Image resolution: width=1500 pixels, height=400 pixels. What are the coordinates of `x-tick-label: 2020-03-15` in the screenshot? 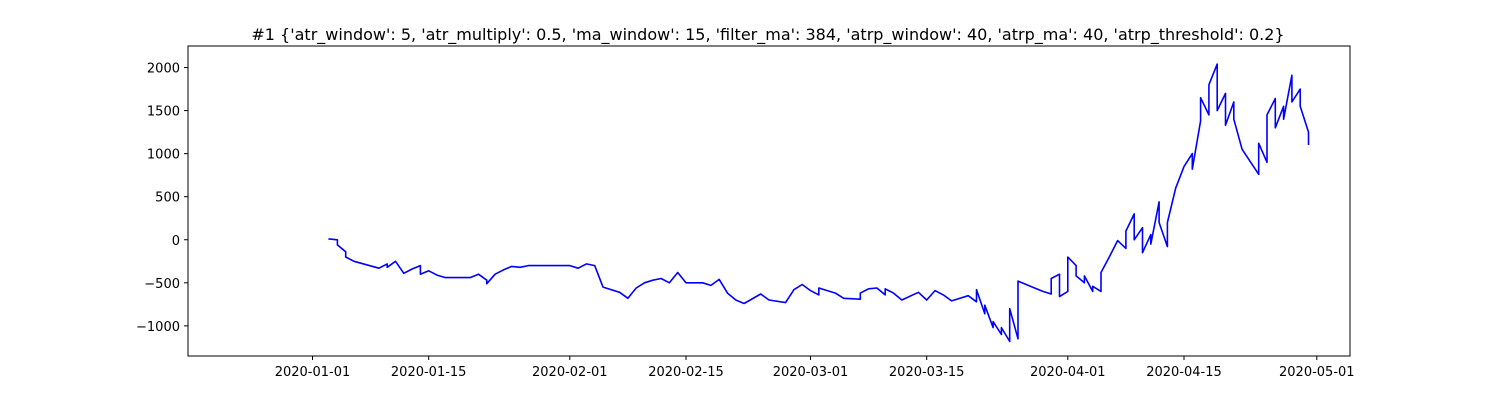 It's located at (927, 372).